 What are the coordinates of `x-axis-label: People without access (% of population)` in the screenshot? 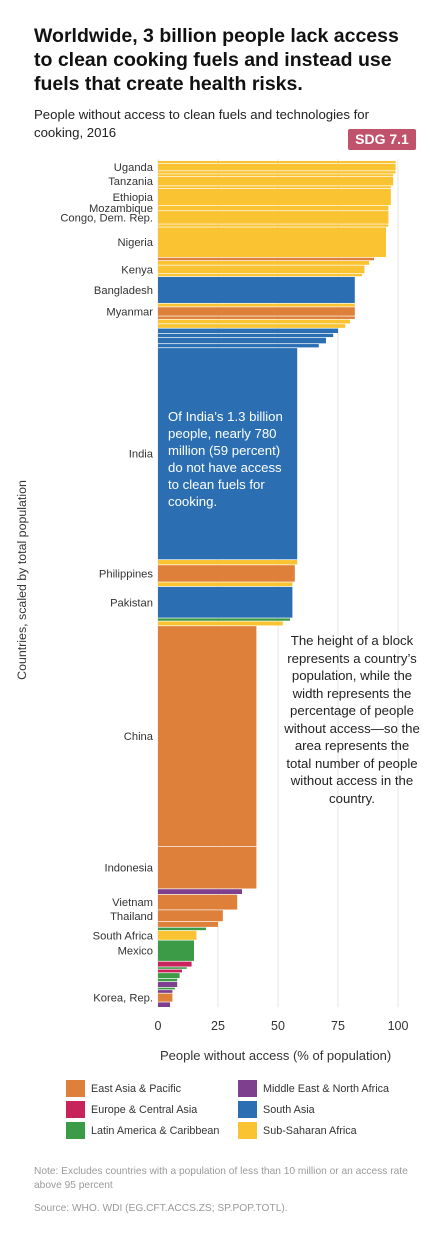 It's located at (276, 1055).